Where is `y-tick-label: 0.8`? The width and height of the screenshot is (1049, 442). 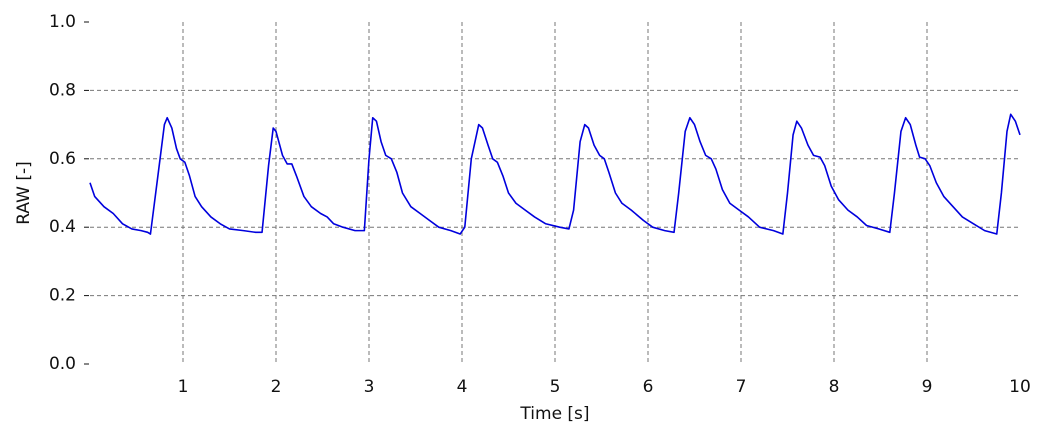
y-tick-label: 0.8 is located at coordinates (62, 90).